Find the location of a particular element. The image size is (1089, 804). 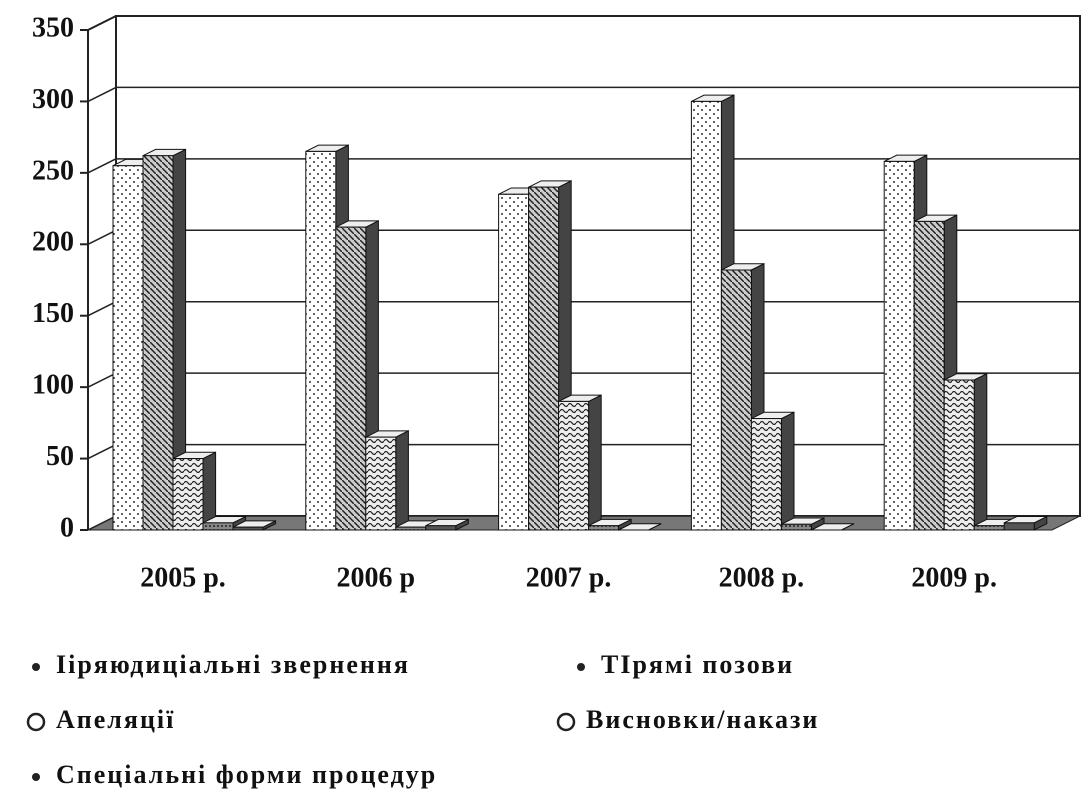

legend-label: Іiряюдиціальні звернення is located at coordinates (233, 664).